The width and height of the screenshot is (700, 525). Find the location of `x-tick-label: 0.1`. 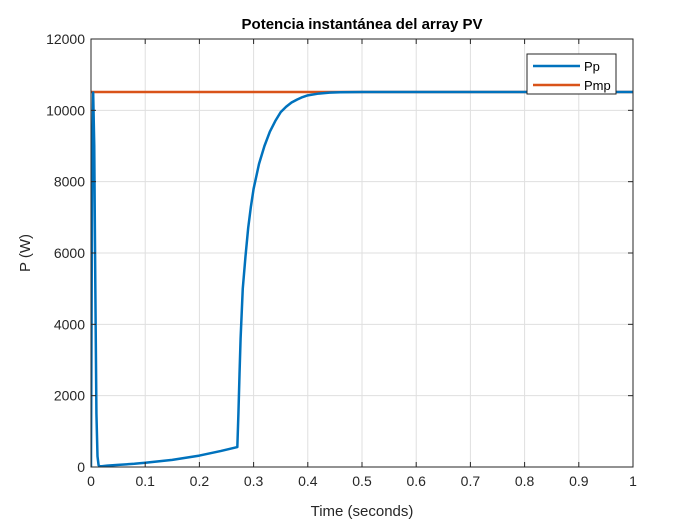

x-tick-label: 0.1 is located at coordinates (145, 481).